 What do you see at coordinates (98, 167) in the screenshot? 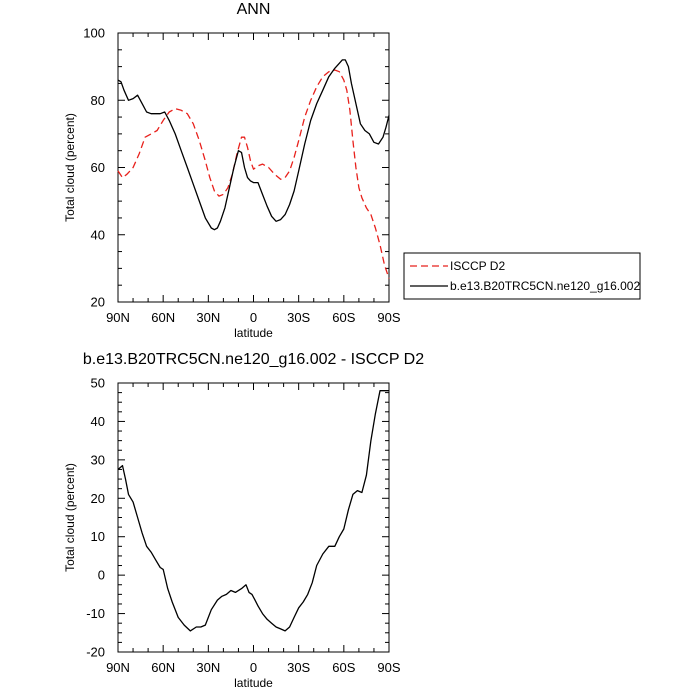
I see `y-tick-label: 60` at bounding box center [98, 167].